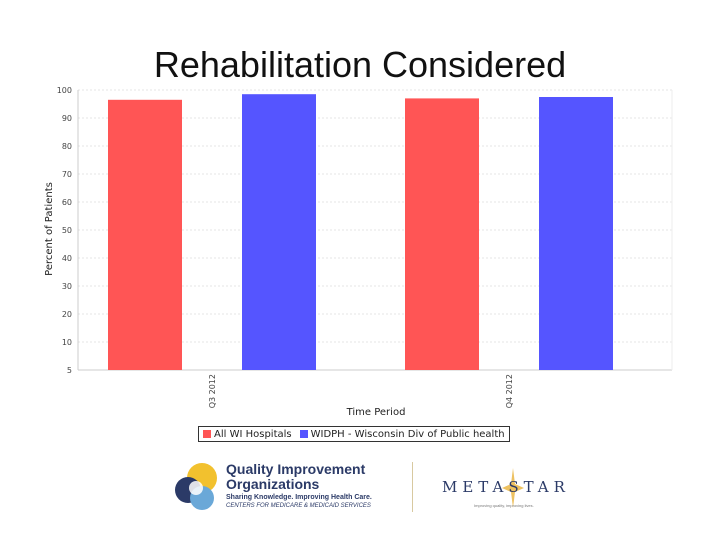 This screenshot has height=540, width=720. I want to click on y-tick-label: 60, so click(67, 202).